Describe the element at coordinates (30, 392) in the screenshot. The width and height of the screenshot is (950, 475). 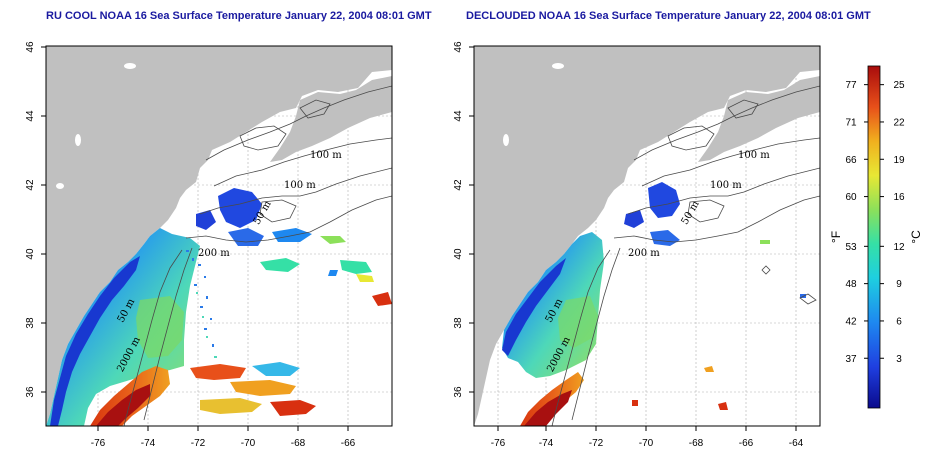
I see `left-y-tick-label: 36` at that location.